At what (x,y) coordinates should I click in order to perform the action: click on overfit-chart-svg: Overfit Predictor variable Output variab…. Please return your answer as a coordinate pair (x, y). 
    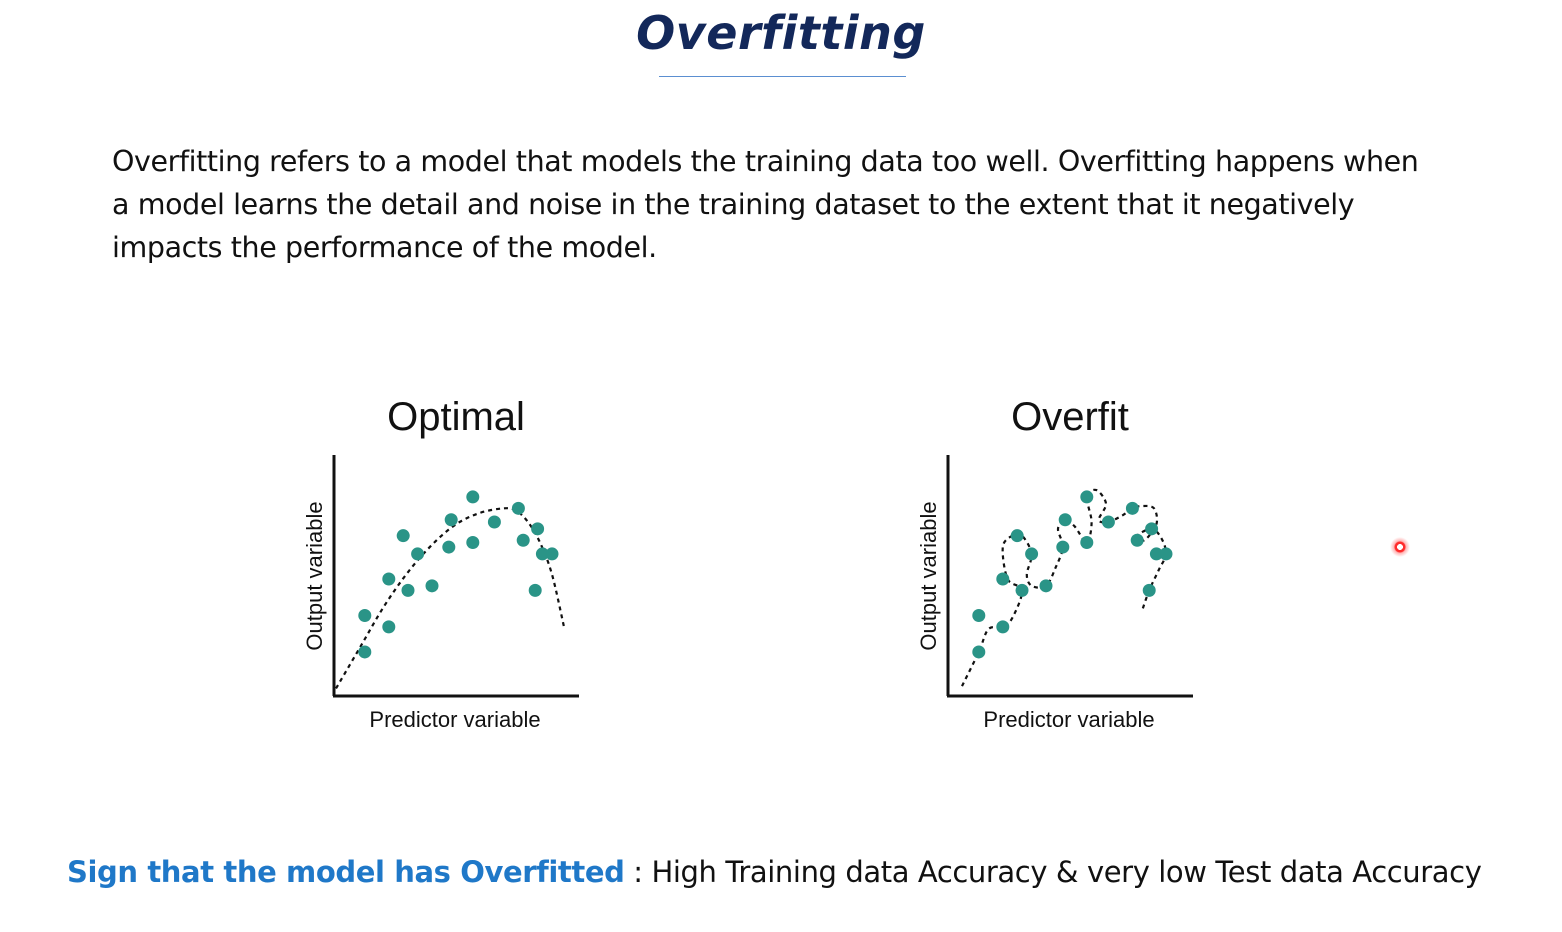
    Looking at the image, I should click on (1054, 563).